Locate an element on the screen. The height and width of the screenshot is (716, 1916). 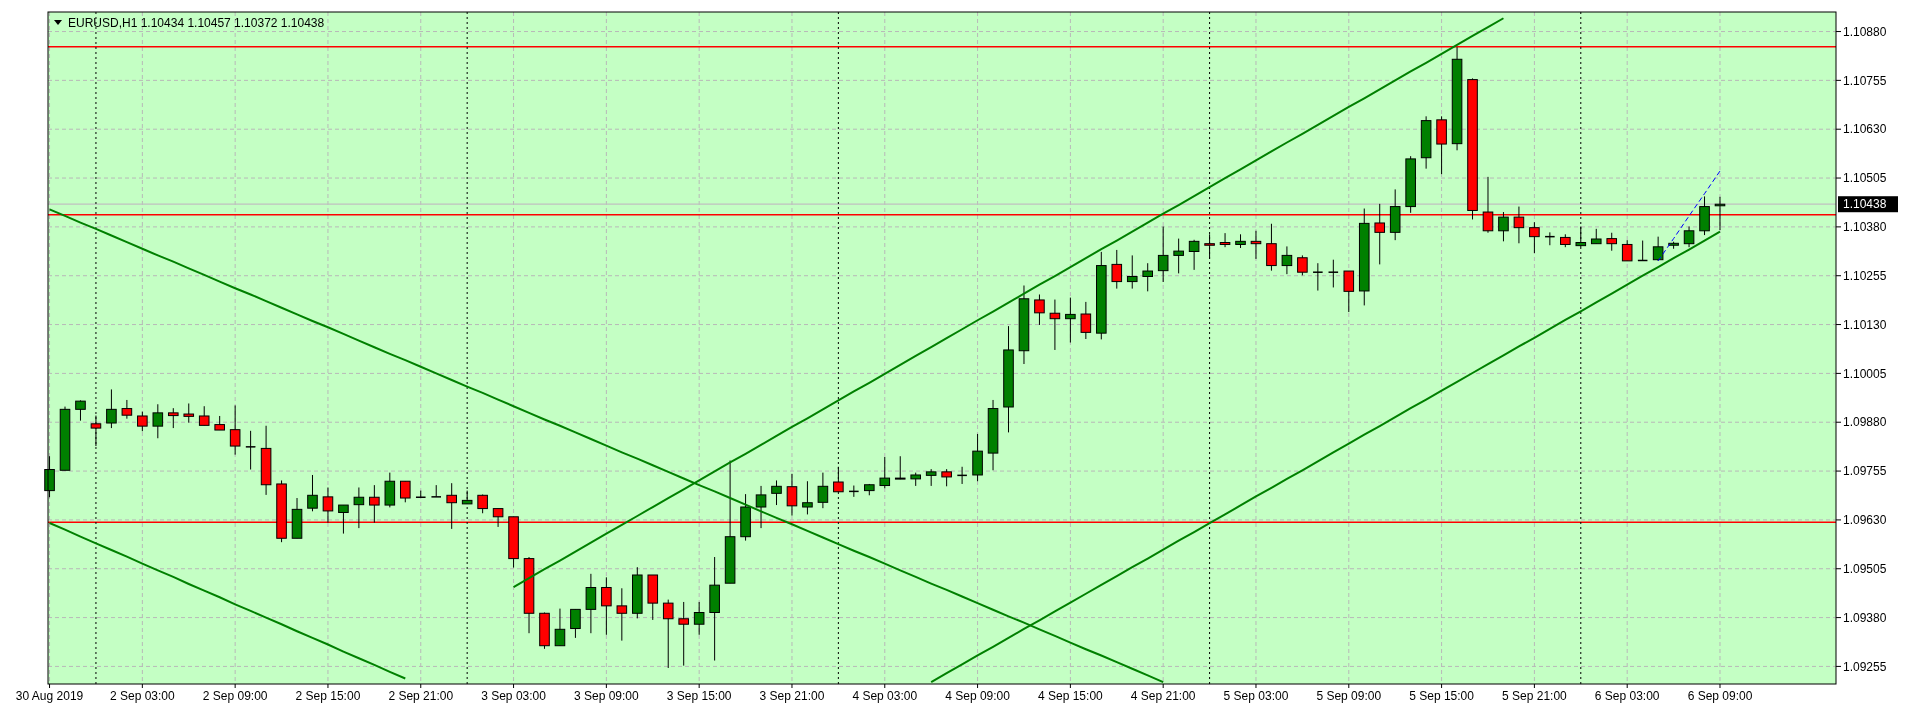
line-series is located at coordinates (227, 601).